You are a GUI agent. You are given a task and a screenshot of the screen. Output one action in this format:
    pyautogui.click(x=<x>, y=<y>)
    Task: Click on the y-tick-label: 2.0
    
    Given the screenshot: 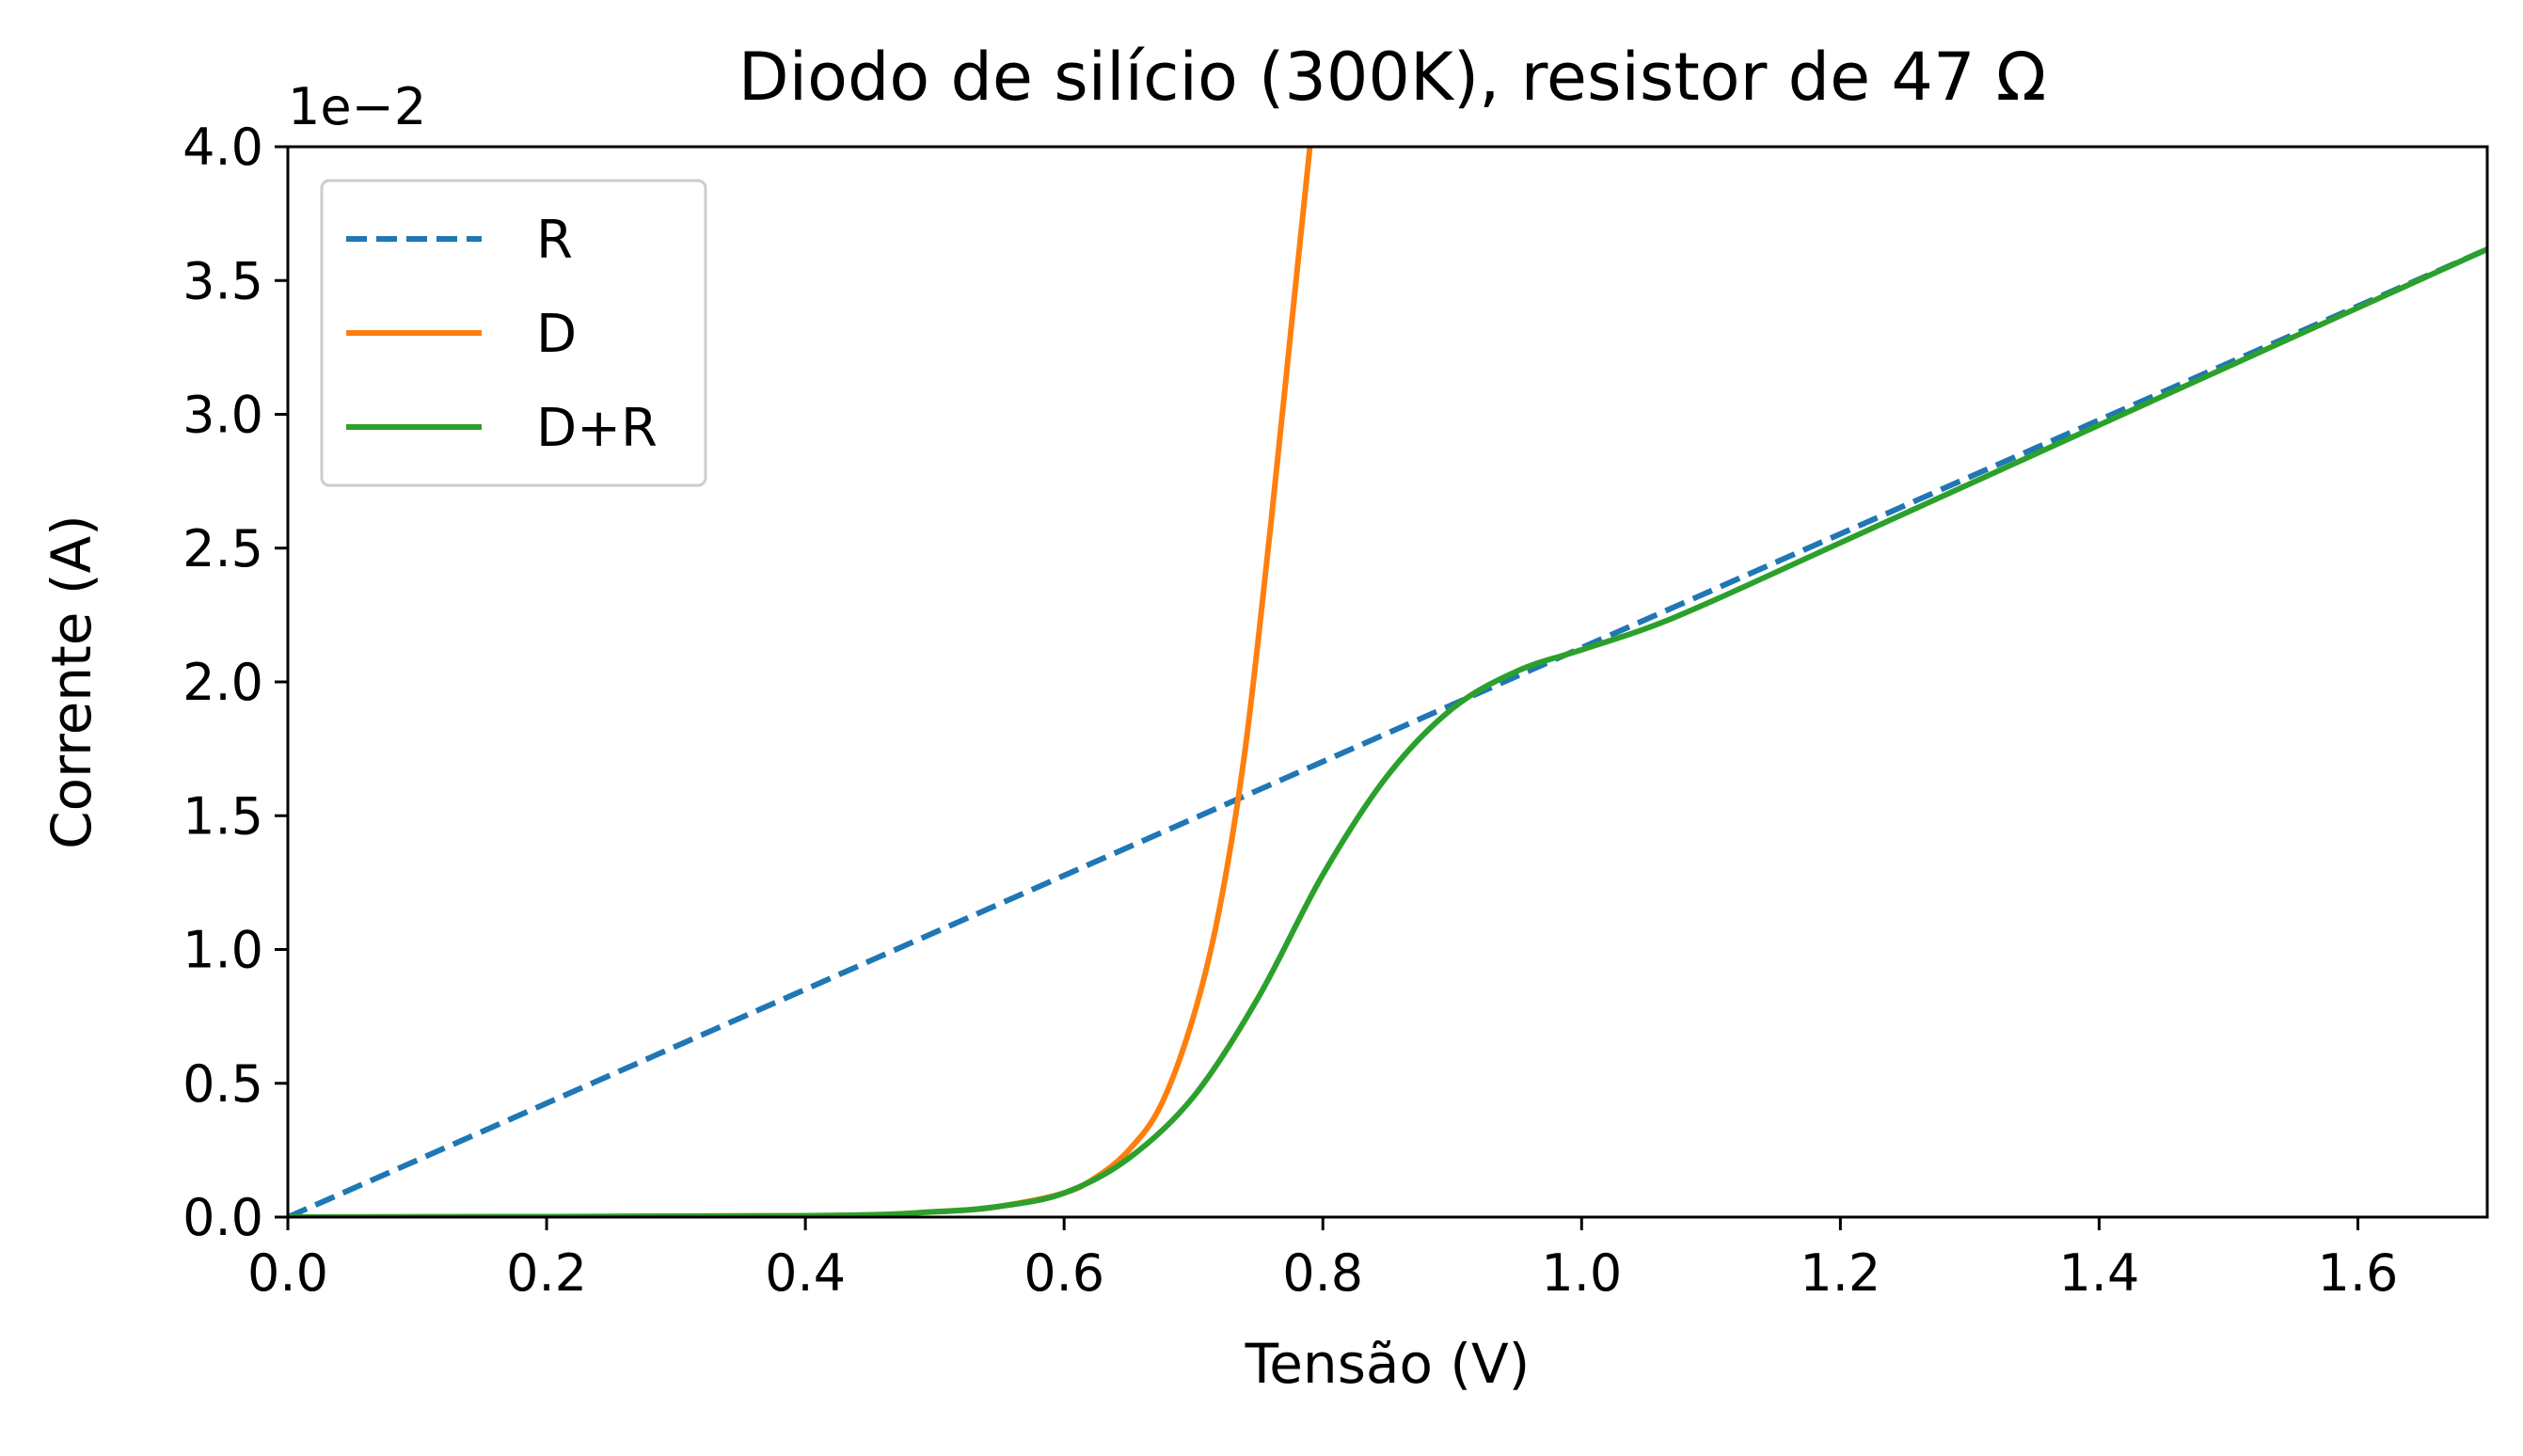 What is the action you would take?
    pyautogui.click(x=222, y=682)
    